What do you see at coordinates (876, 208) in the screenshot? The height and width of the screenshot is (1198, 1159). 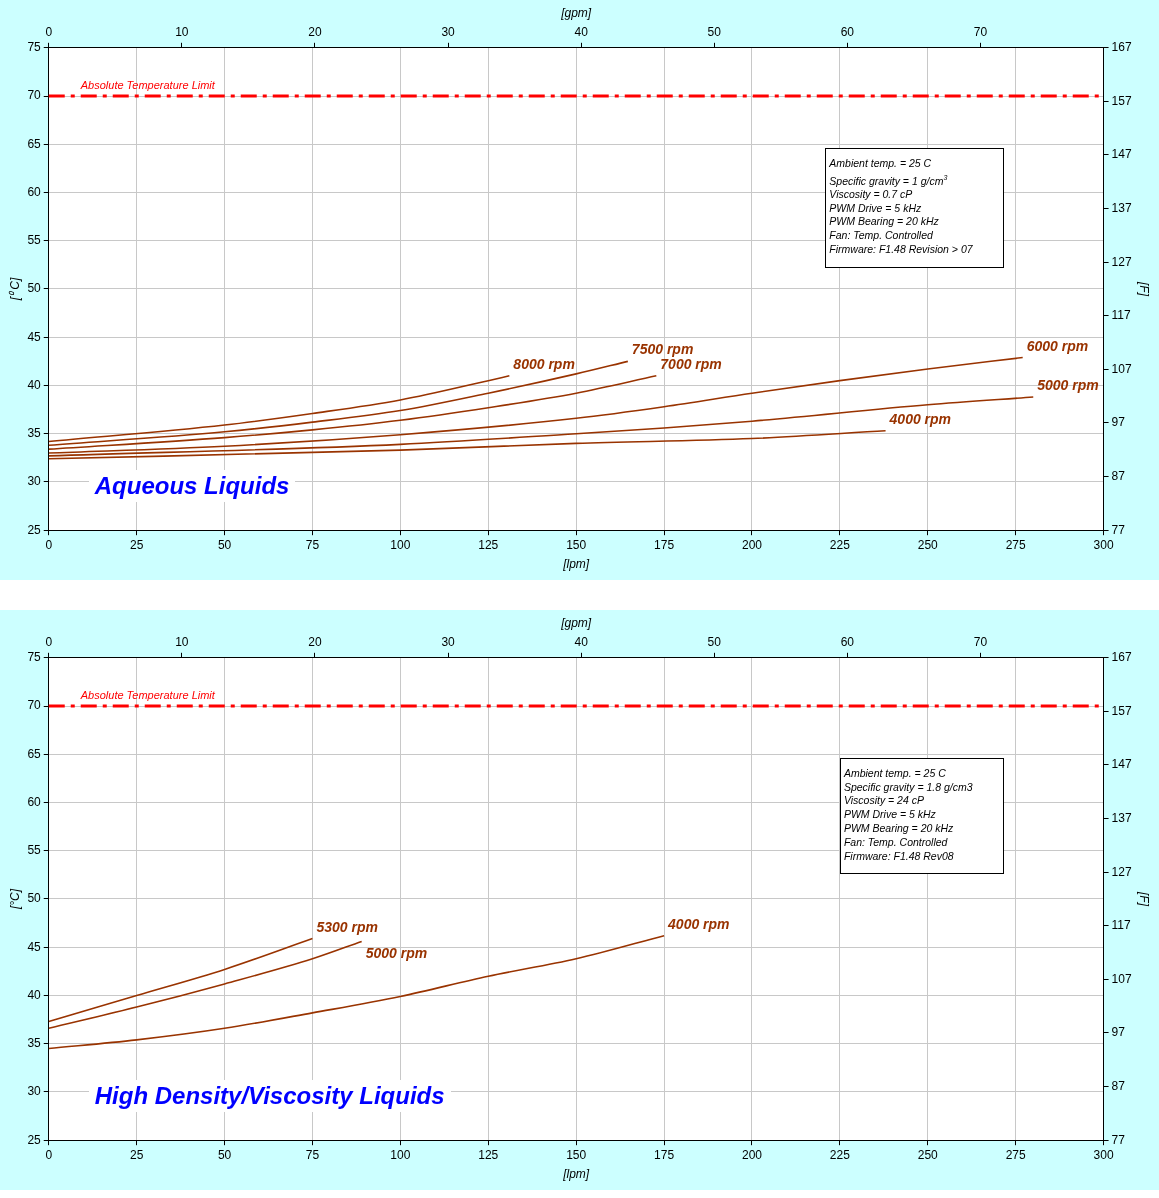 I see `annotation: PWM Drive = 5 kHz` at bounding box center [876, 208].